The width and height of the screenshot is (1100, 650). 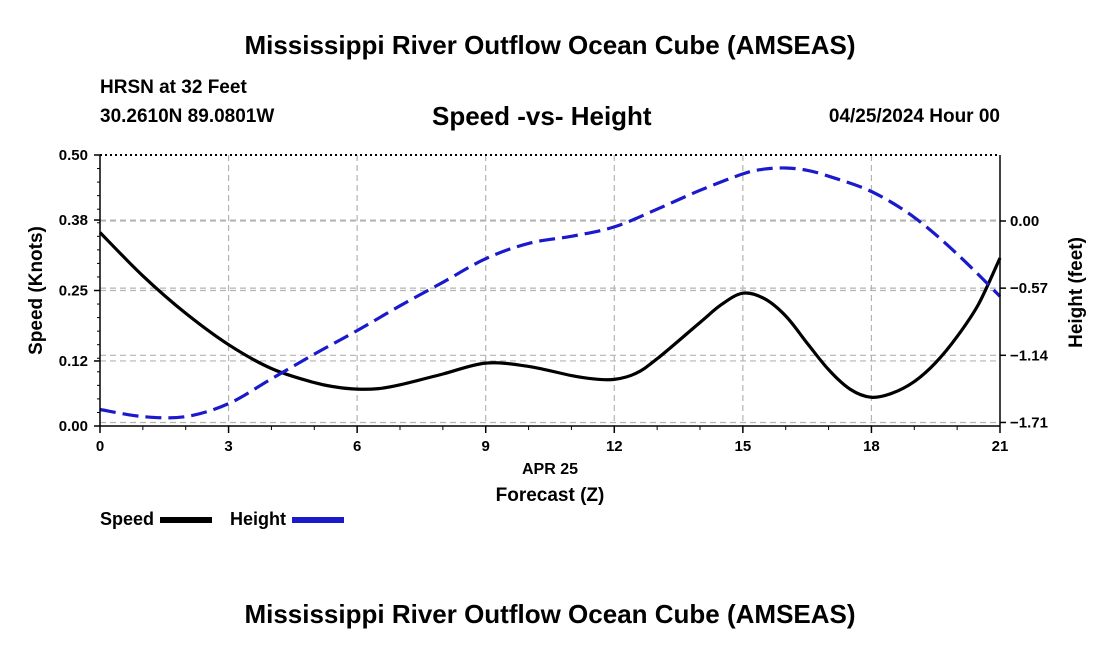 I want to click on y-right-tick-label: −0.57, so click(x=1029, y=288).